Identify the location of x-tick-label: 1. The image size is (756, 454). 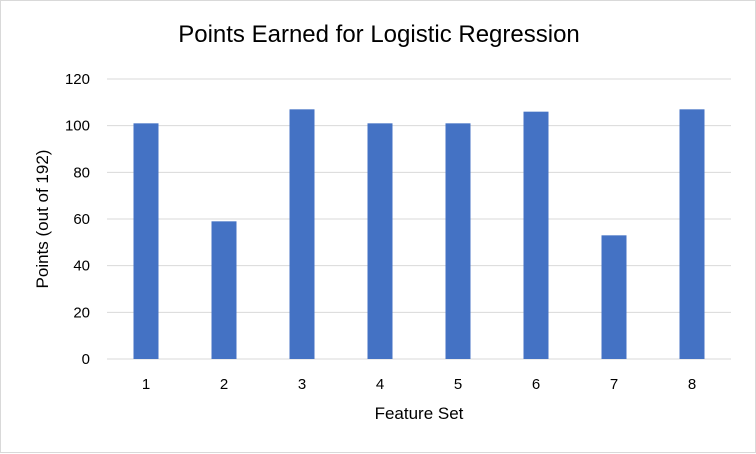
(146, 384).